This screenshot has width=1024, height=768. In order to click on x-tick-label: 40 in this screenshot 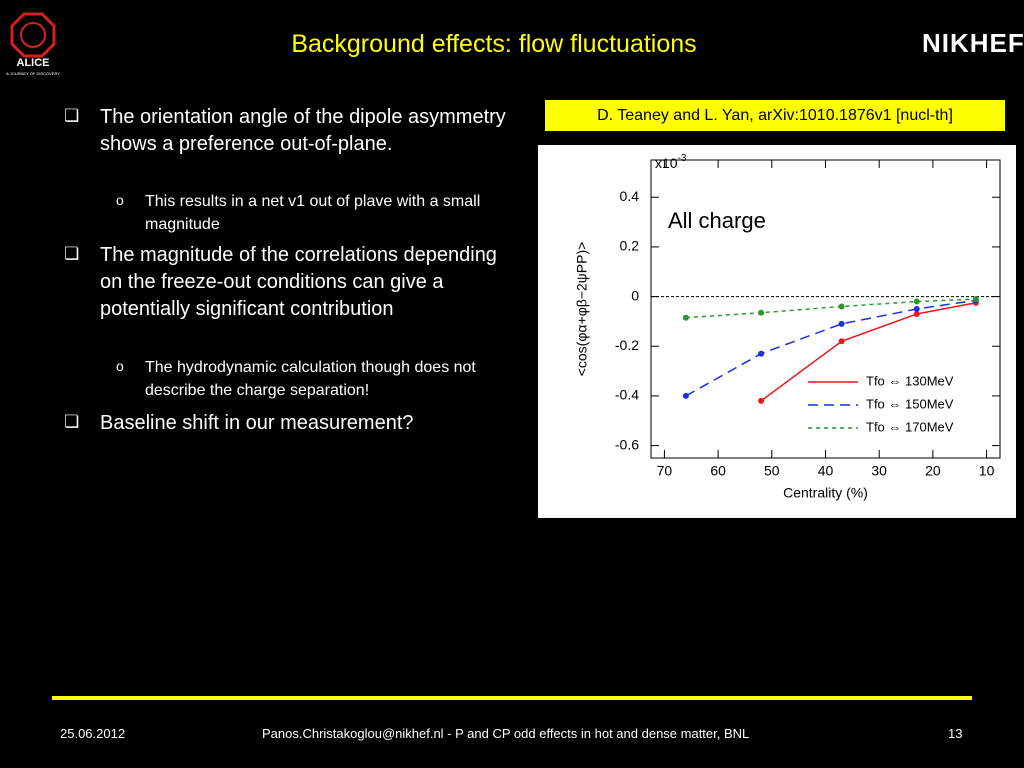, I will do `click(826, 471)`.